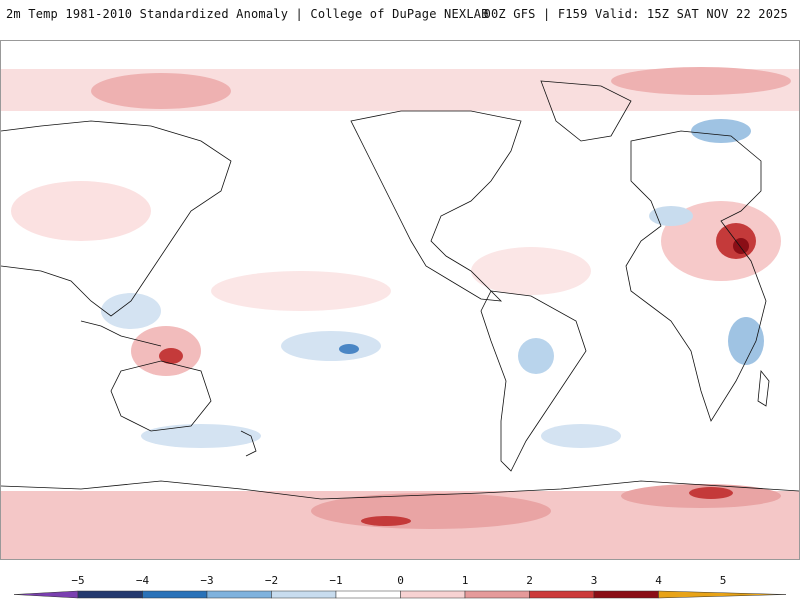 This screenshot has height=604, width=800. I want to click on colorbar-arrow-high, so click(722, 594).